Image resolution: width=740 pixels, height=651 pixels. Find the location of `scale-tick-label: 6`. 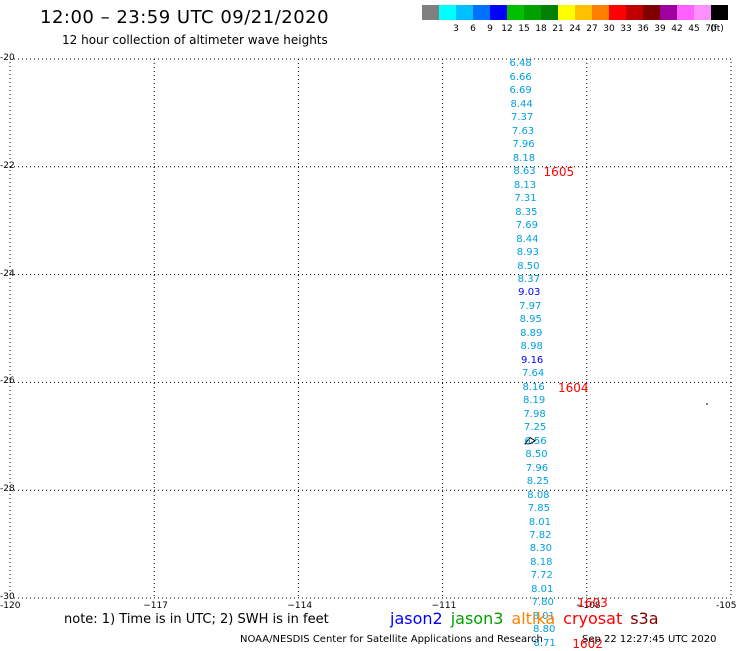

scale-tick-label: 6 is located at coordinates (473, 29).